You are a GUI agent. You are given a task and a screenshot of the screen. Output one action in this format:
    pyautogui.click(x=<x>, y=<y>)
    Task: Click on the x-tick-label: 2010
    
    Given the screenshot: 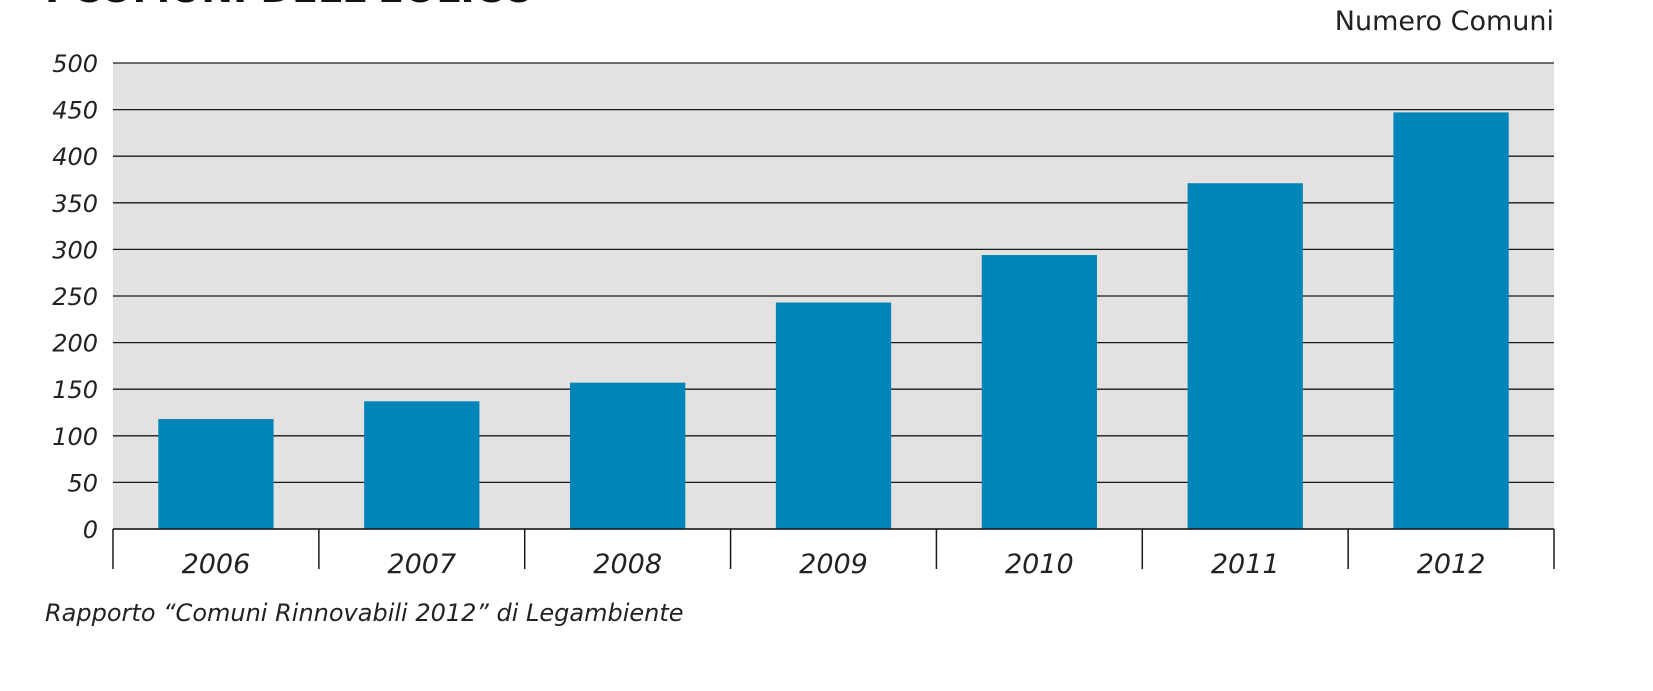 What is the action you would take?
    pyautogui.click(x=1039, y=564)
    